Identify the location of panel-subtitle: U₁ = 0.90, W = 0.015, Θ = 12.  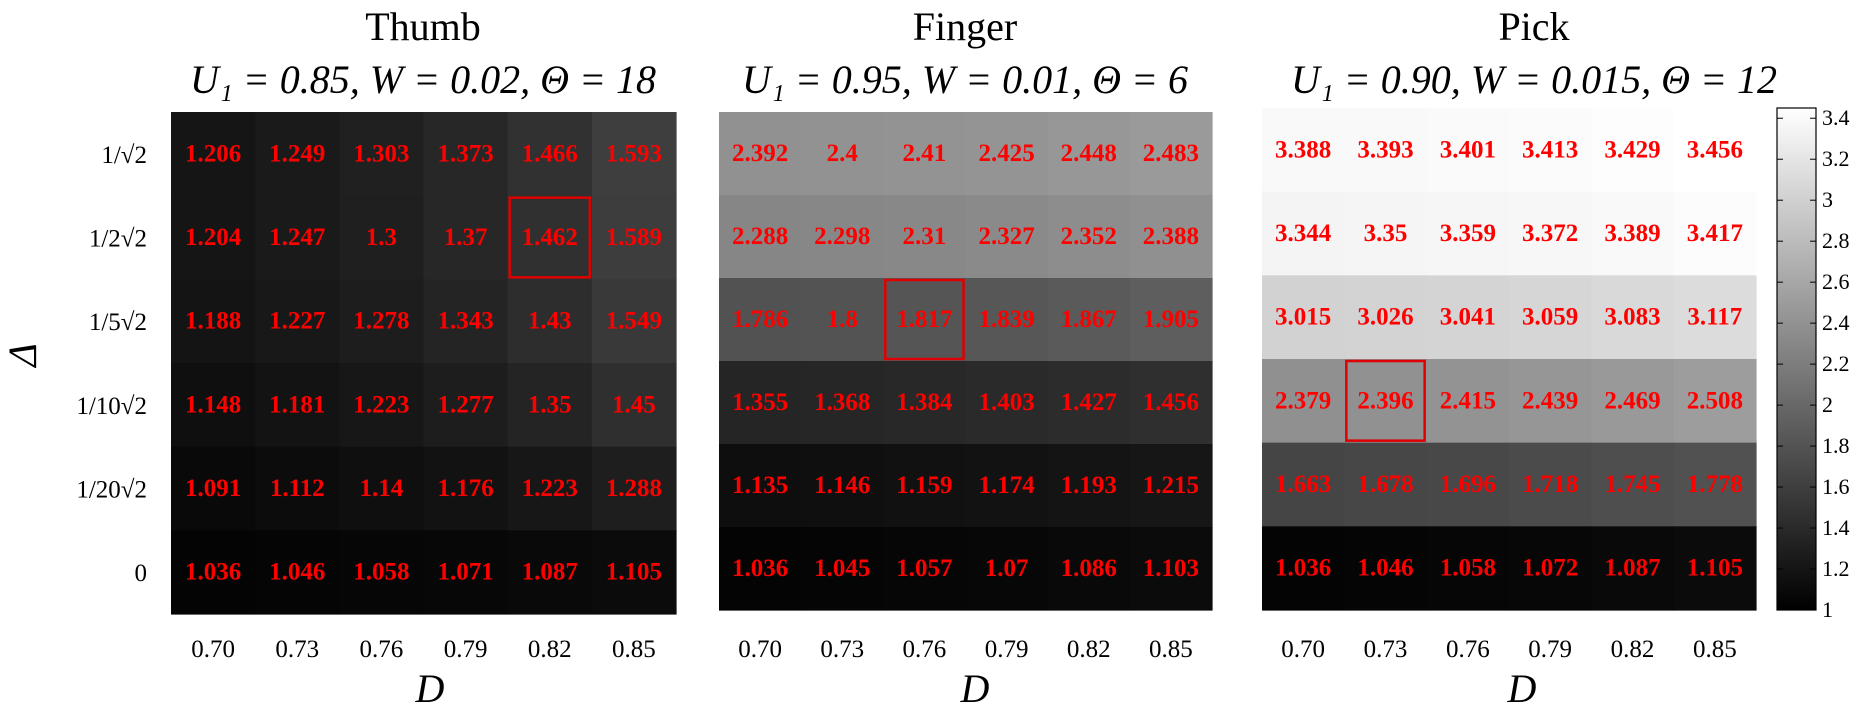
(1534, 79).